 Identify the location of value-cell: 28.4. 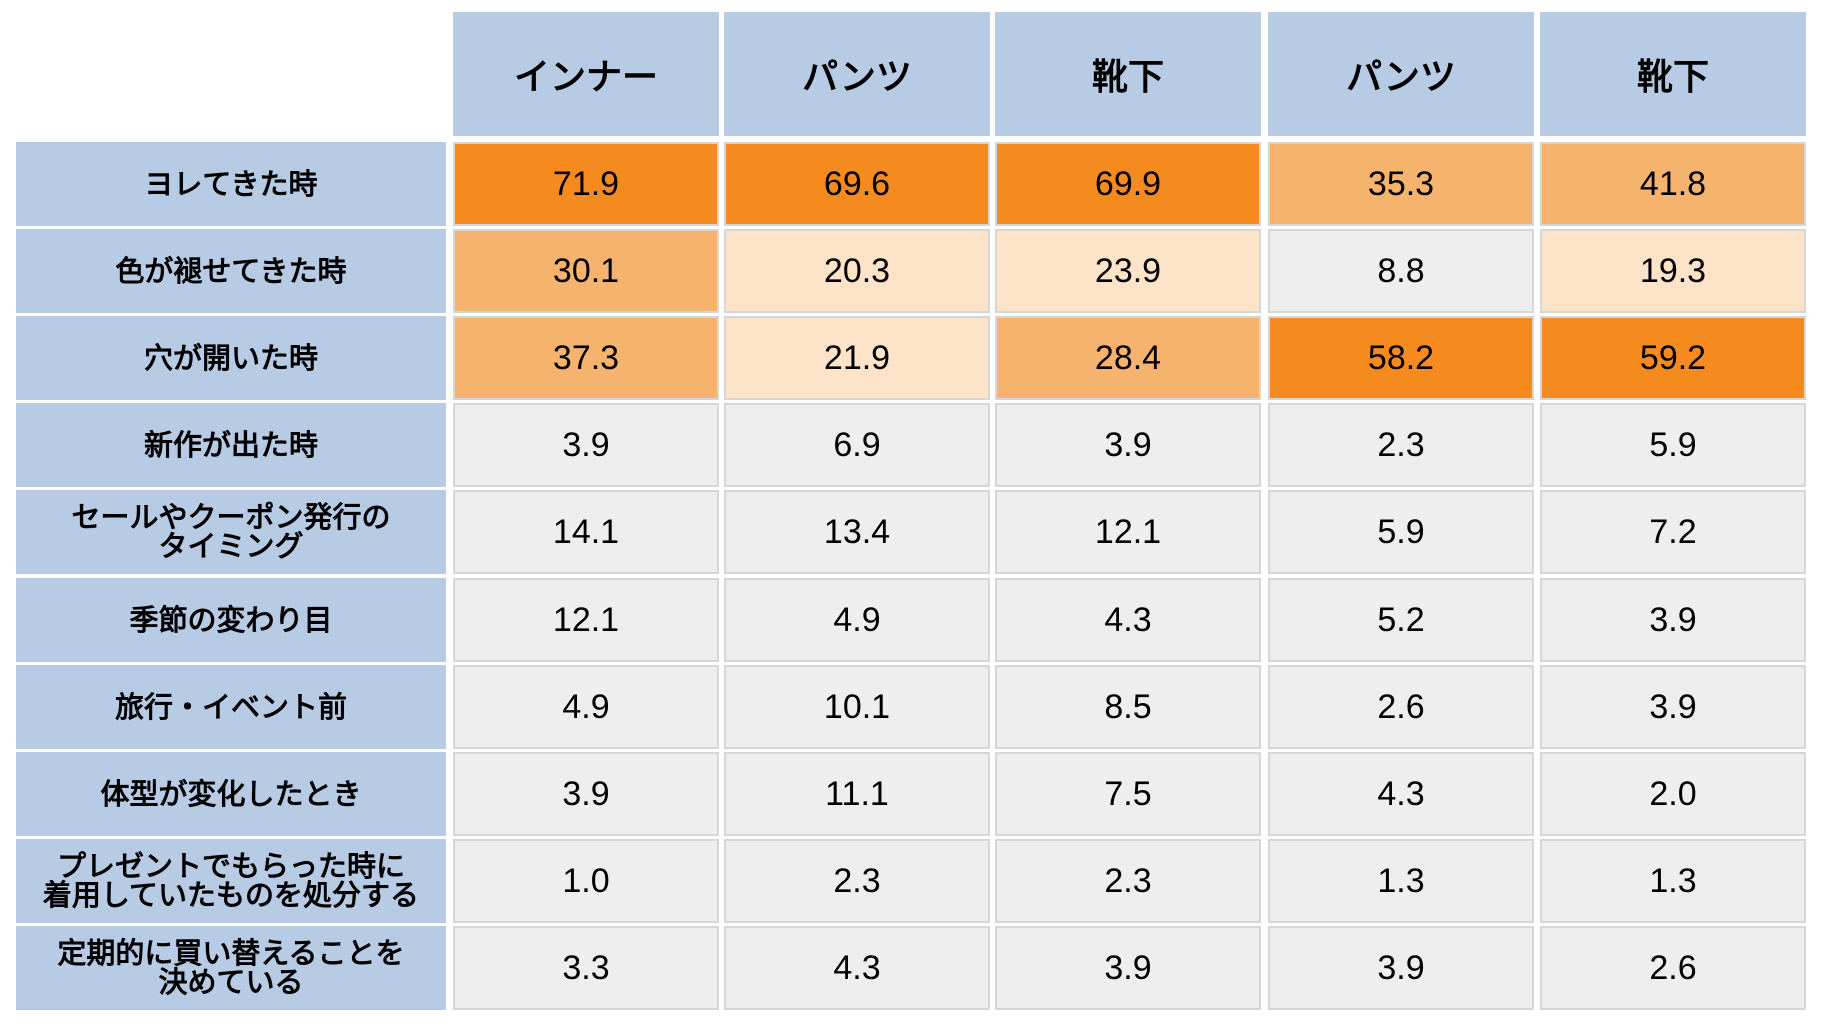
(1128, 358).